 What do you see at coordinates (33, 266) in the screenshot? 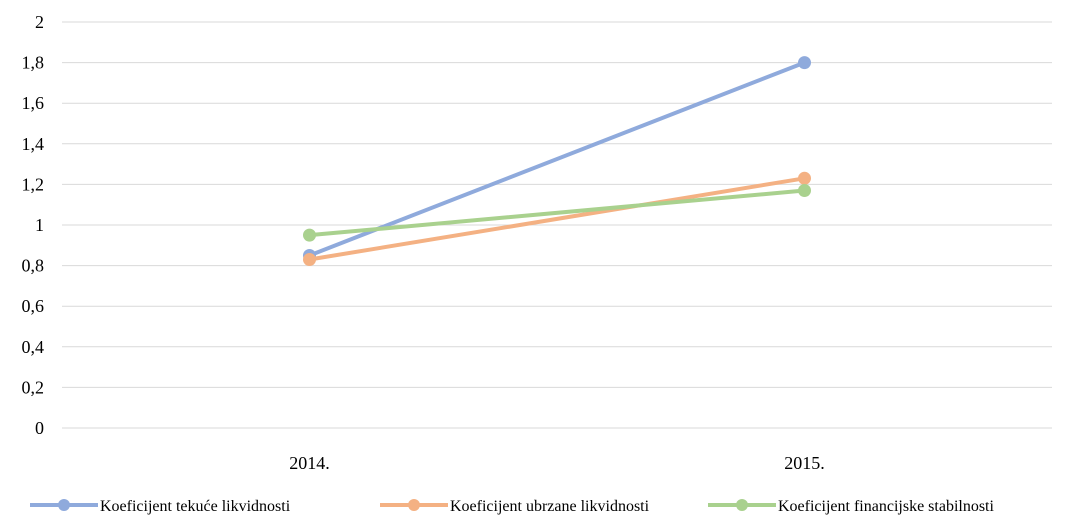
I see `y-tick-label: 0,8` at bounding box center [33, 266].